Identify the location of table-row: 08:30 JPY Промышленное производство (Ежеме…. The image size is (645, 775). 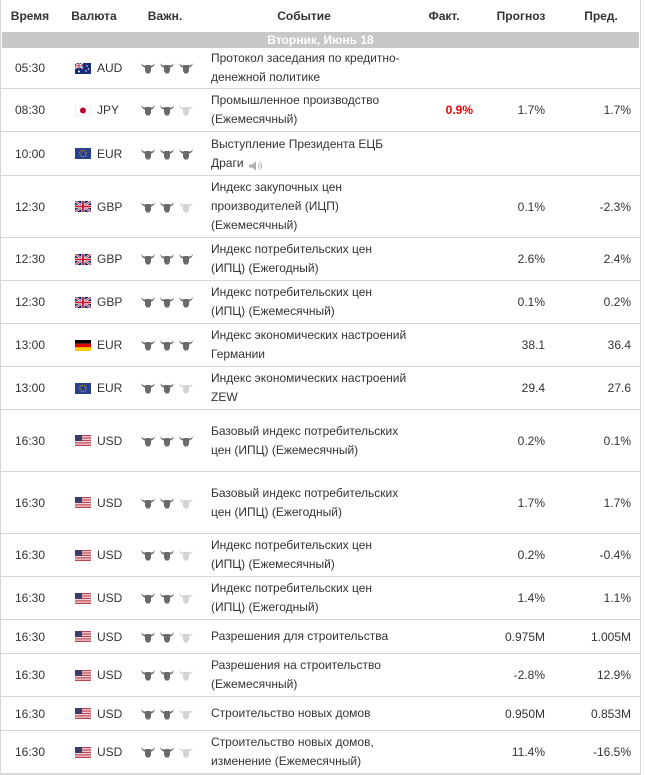
(320, 110).